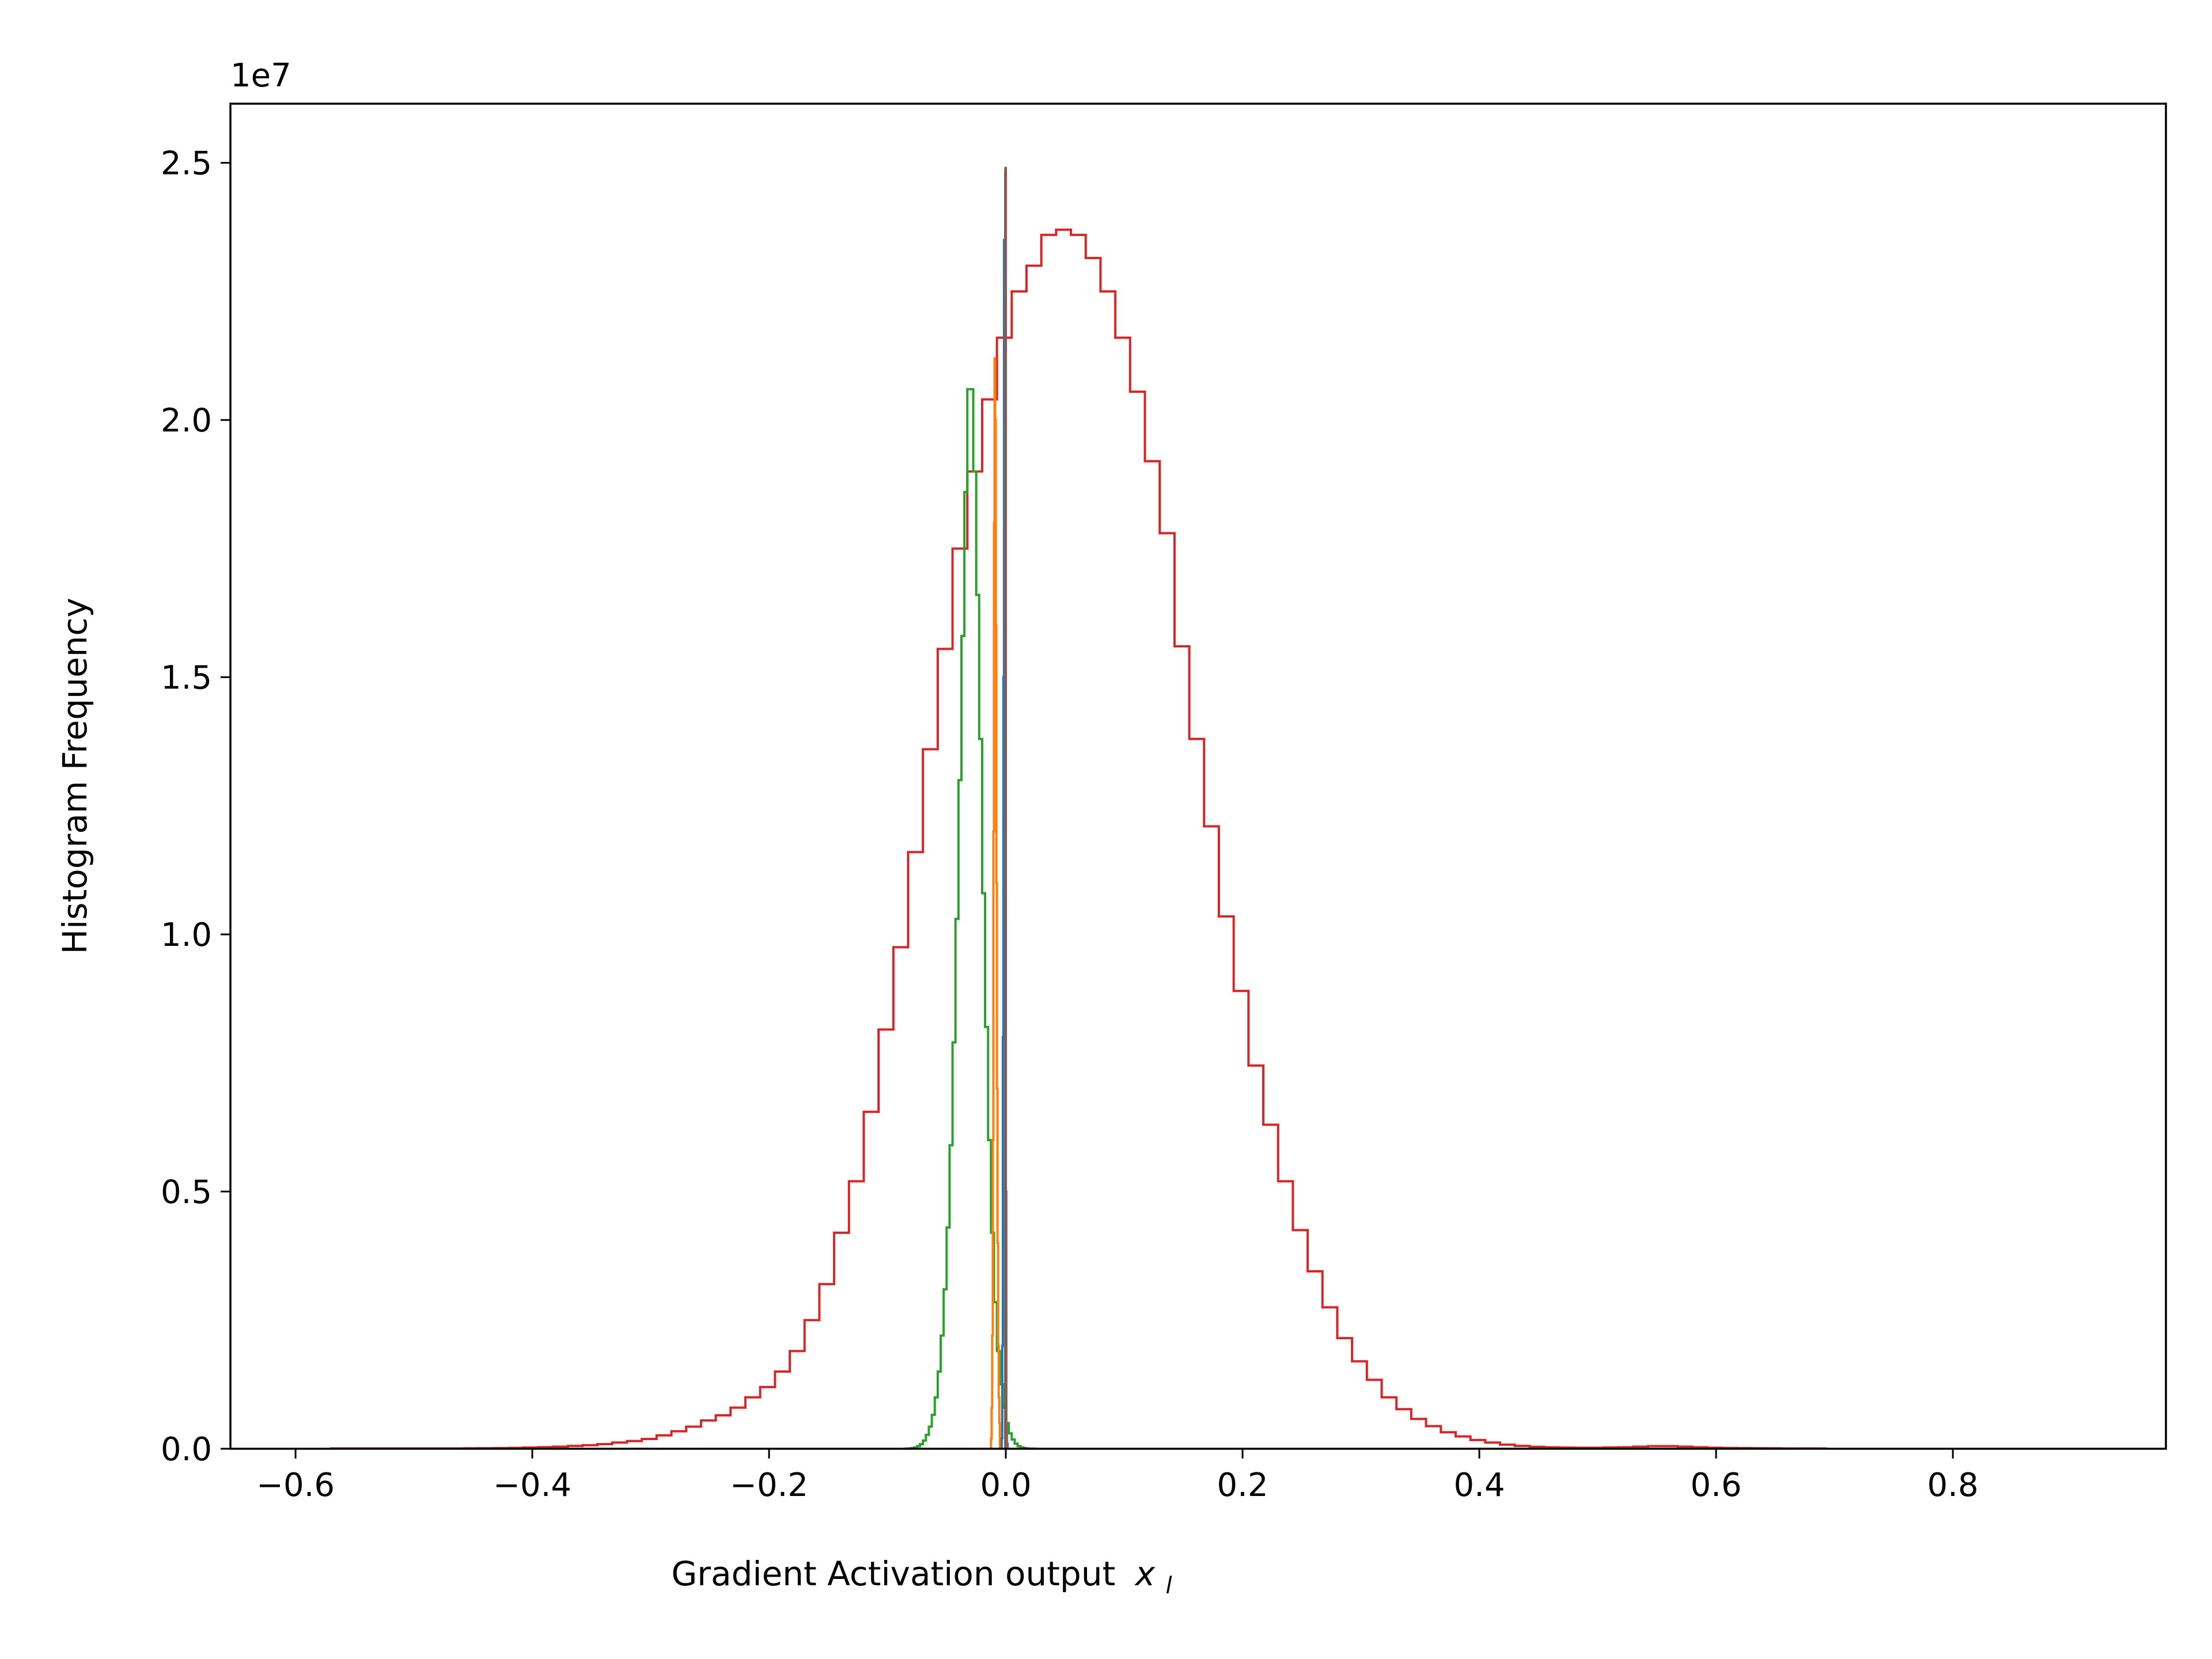  I want to click on y-tick-label: 1.0, so click(186, 935).